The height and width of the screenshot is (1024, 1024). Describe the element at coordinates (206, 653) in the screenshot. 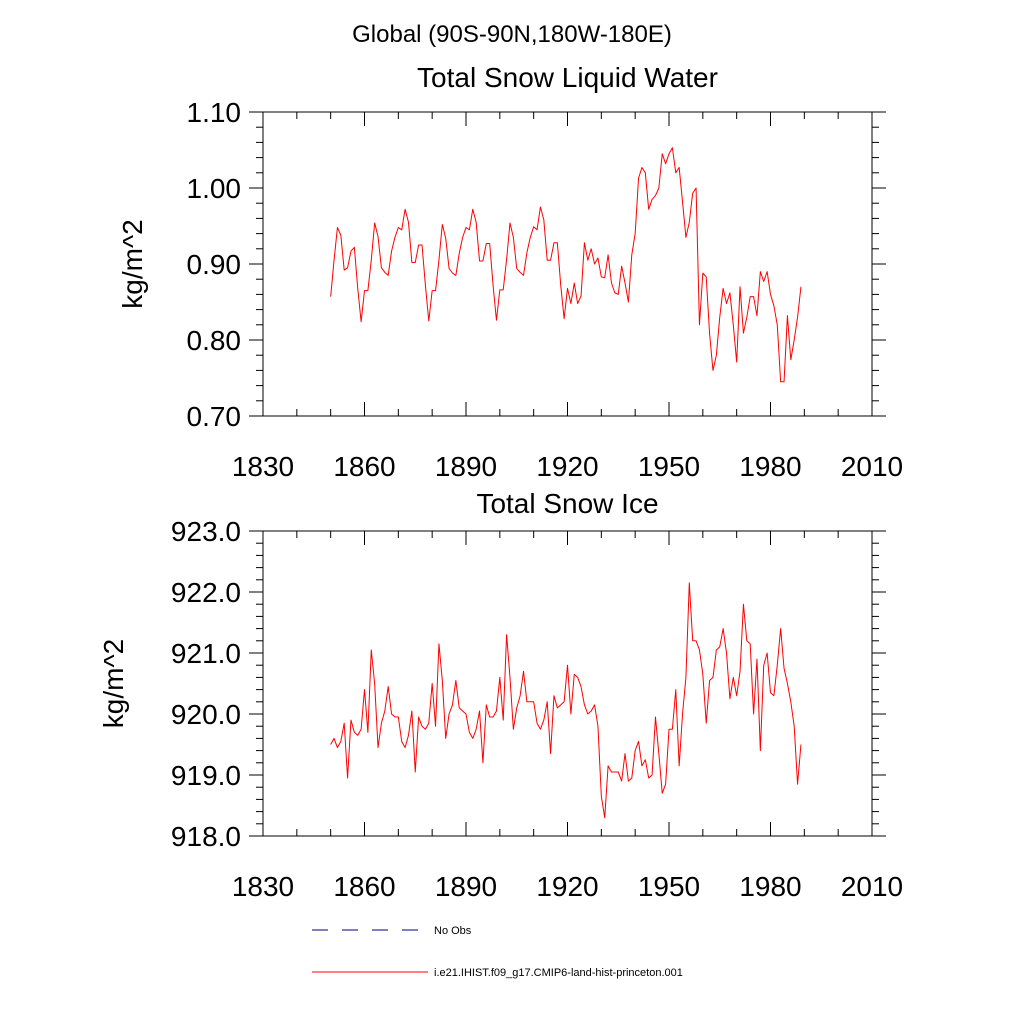

I see `y-tick-label: 921.0` at that location.